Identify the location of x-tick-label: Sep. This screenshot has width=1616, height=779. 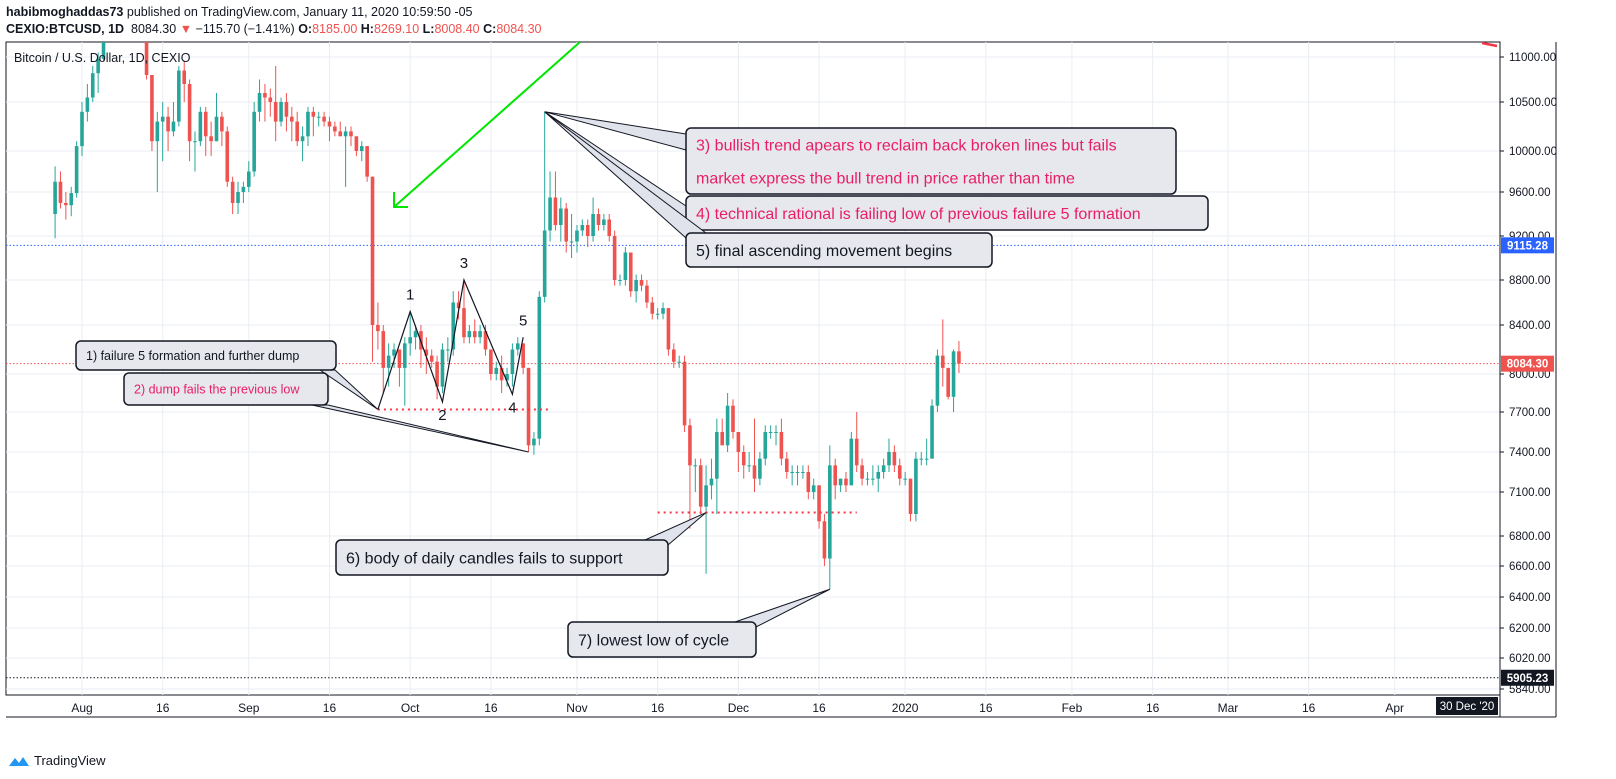
(249, 708).